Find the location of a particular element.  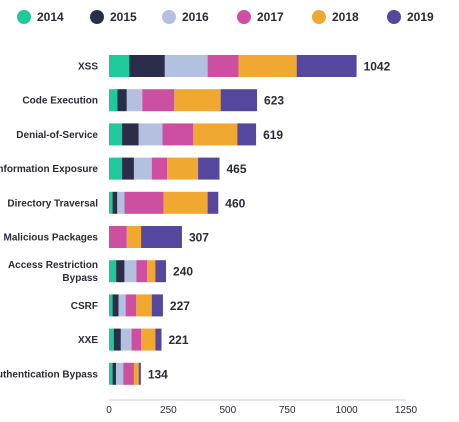

total-label: 1042 is located at coordinates (377, 67).